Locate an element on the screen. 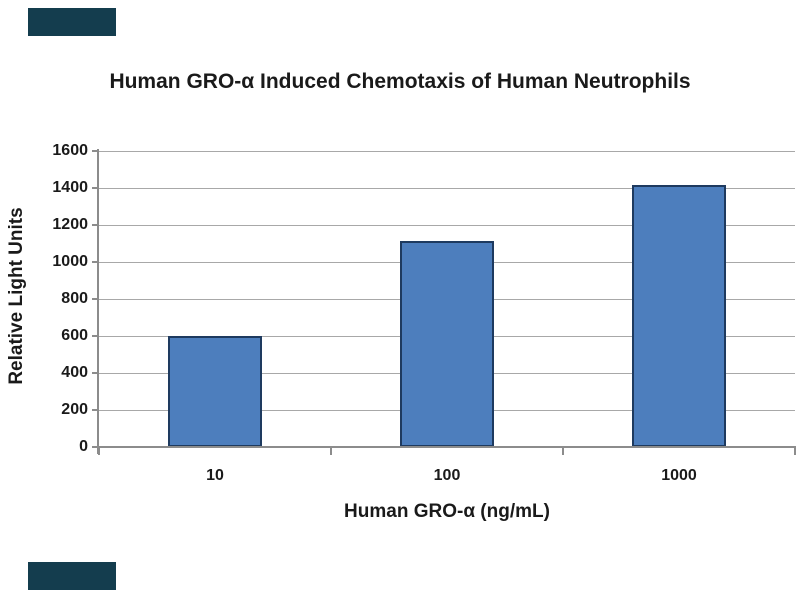  x-tick-label-1000: 1000 is located at coordinates (679, 475).